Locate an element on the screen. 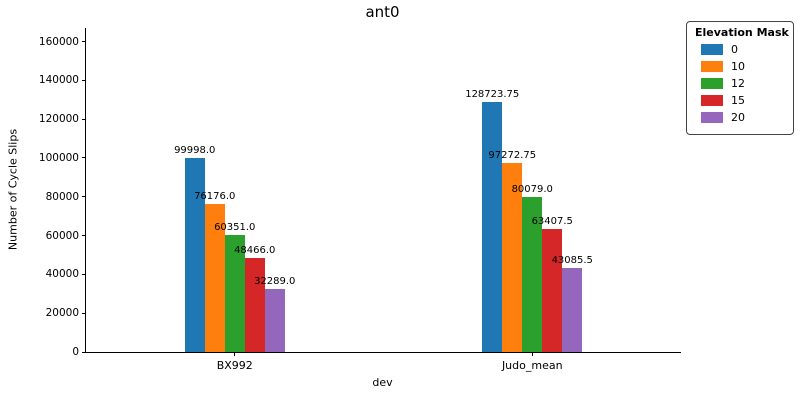 The image size is (800, 400). bar-value-label: 60351.0 is located at coordinates (235, 227).